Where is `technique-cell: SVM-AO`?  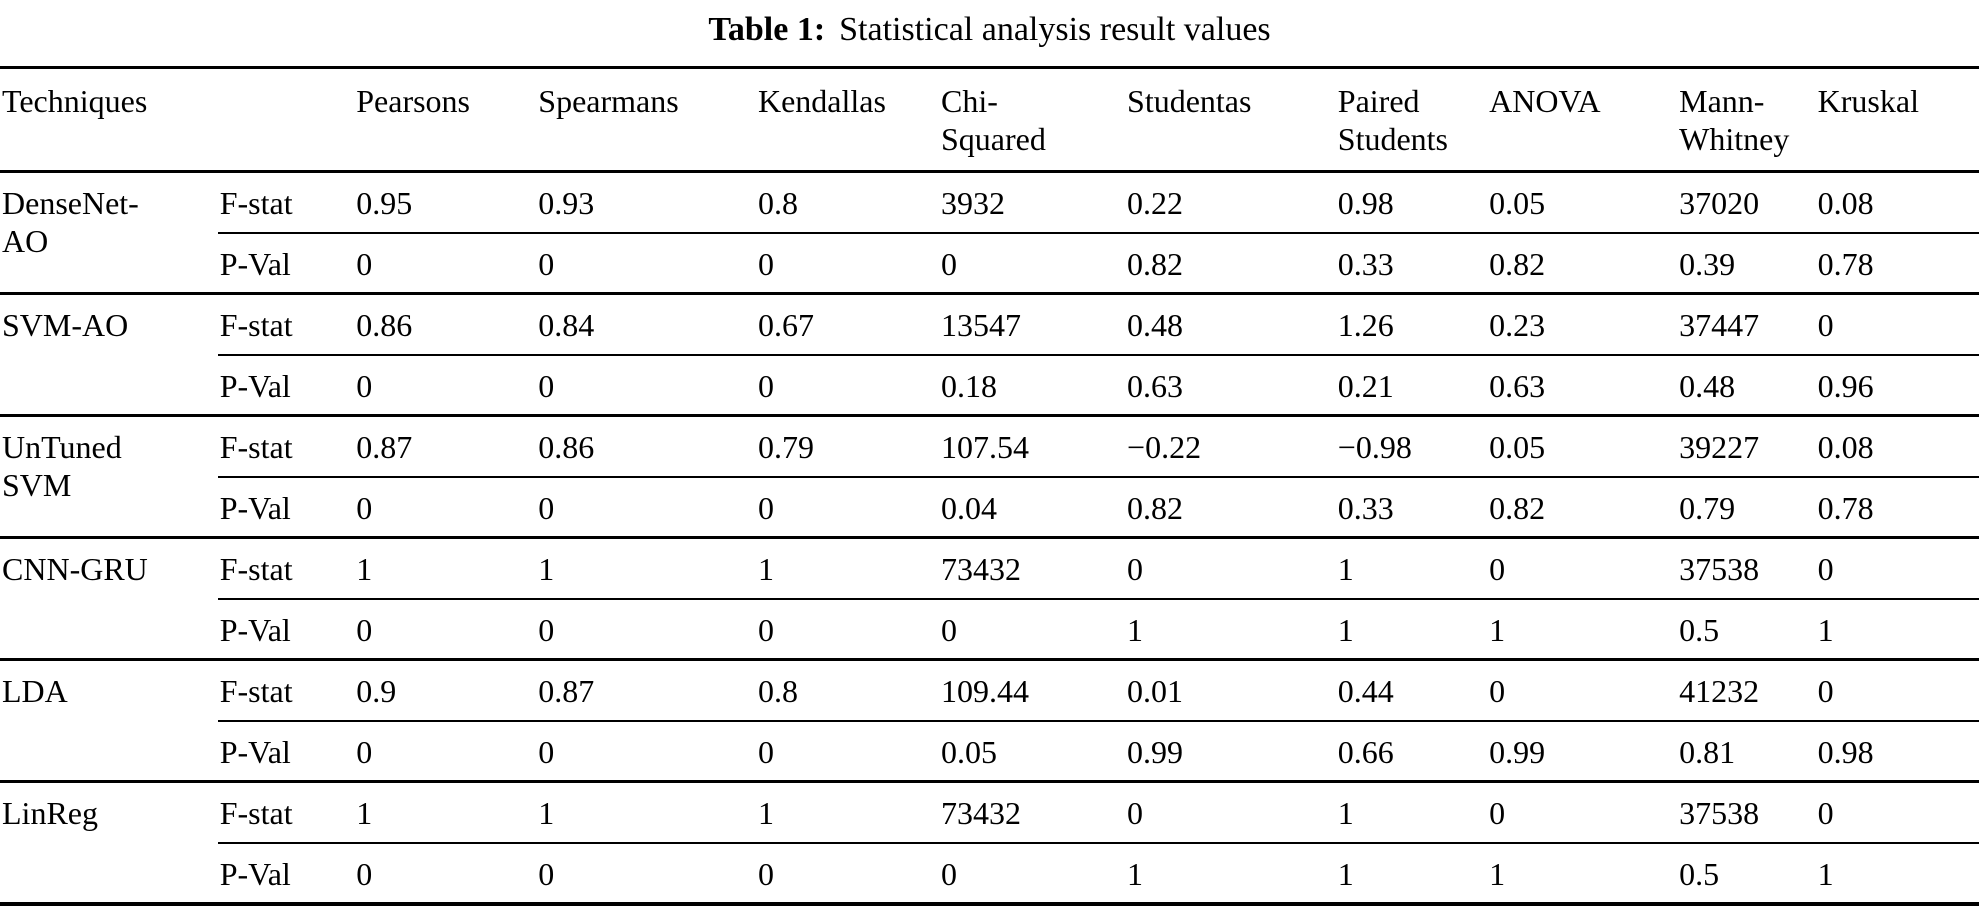
technique-cell: SVM-AO is located at coordinates (109, 355).